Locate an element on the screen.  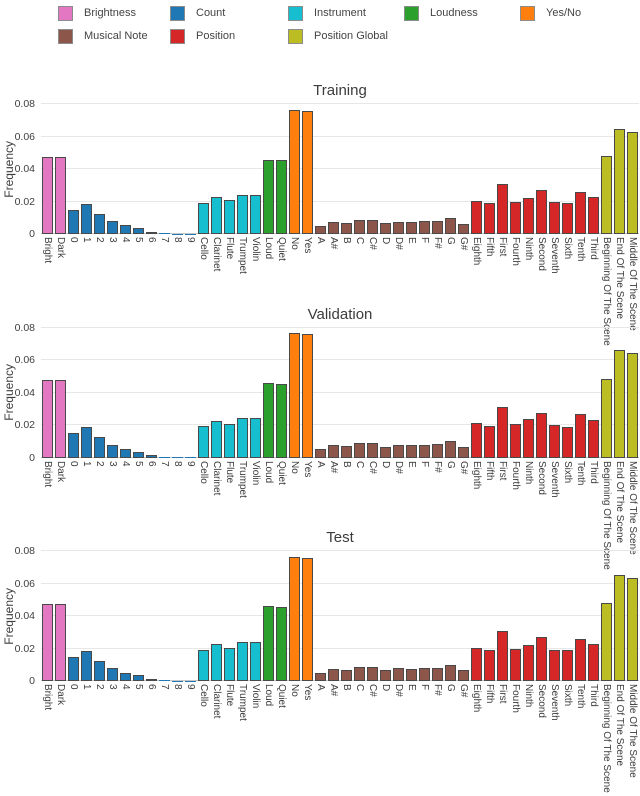
x-tick-label-f: F is located at coordinates (424, 240).